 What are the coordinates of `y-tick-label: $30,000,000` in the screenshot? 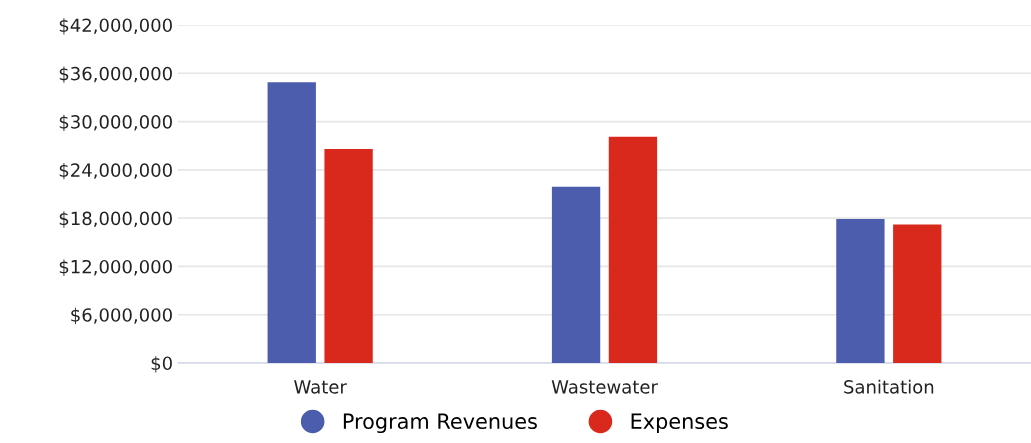 It's located at (115, 123).